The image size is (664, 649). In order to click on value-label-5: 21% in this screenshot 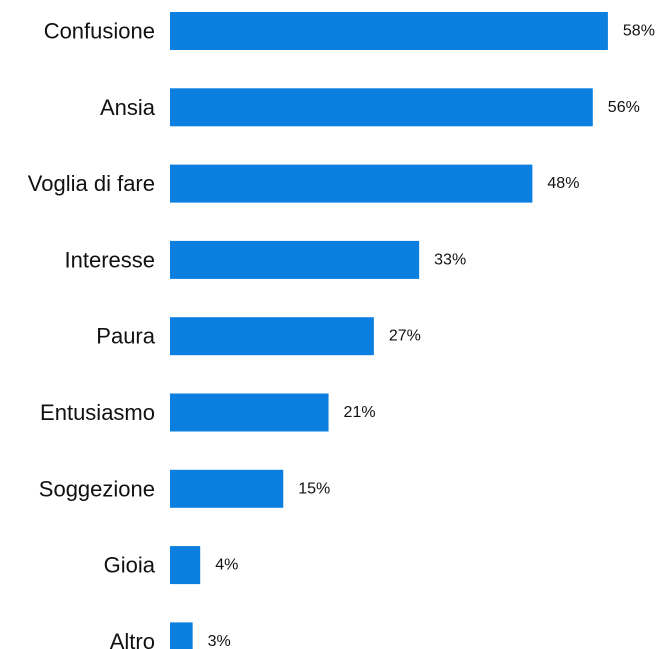, I will do `click(360, 412)`.